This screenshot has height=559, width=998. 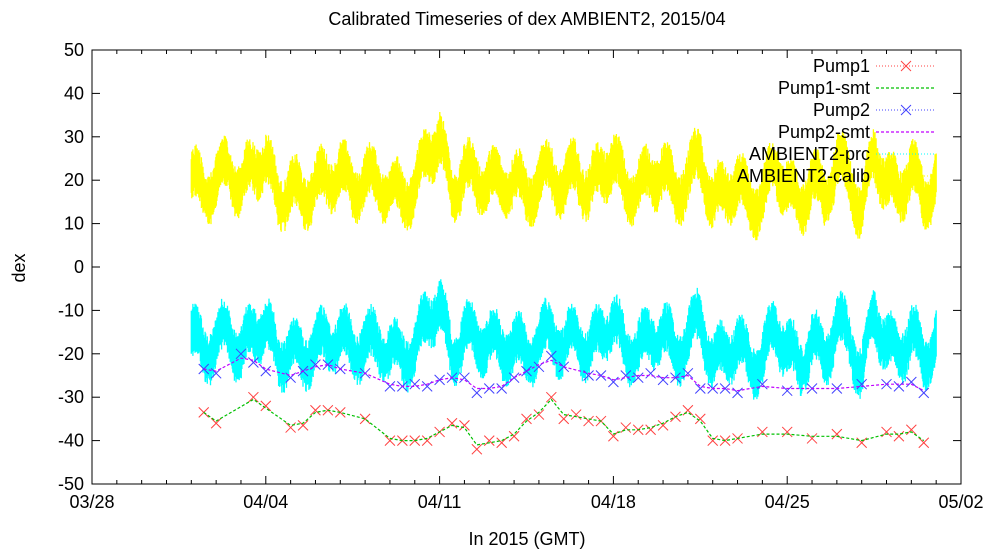 I want to click on x-axis-title: In 2015 (GMT), so click(x=526, y=539).